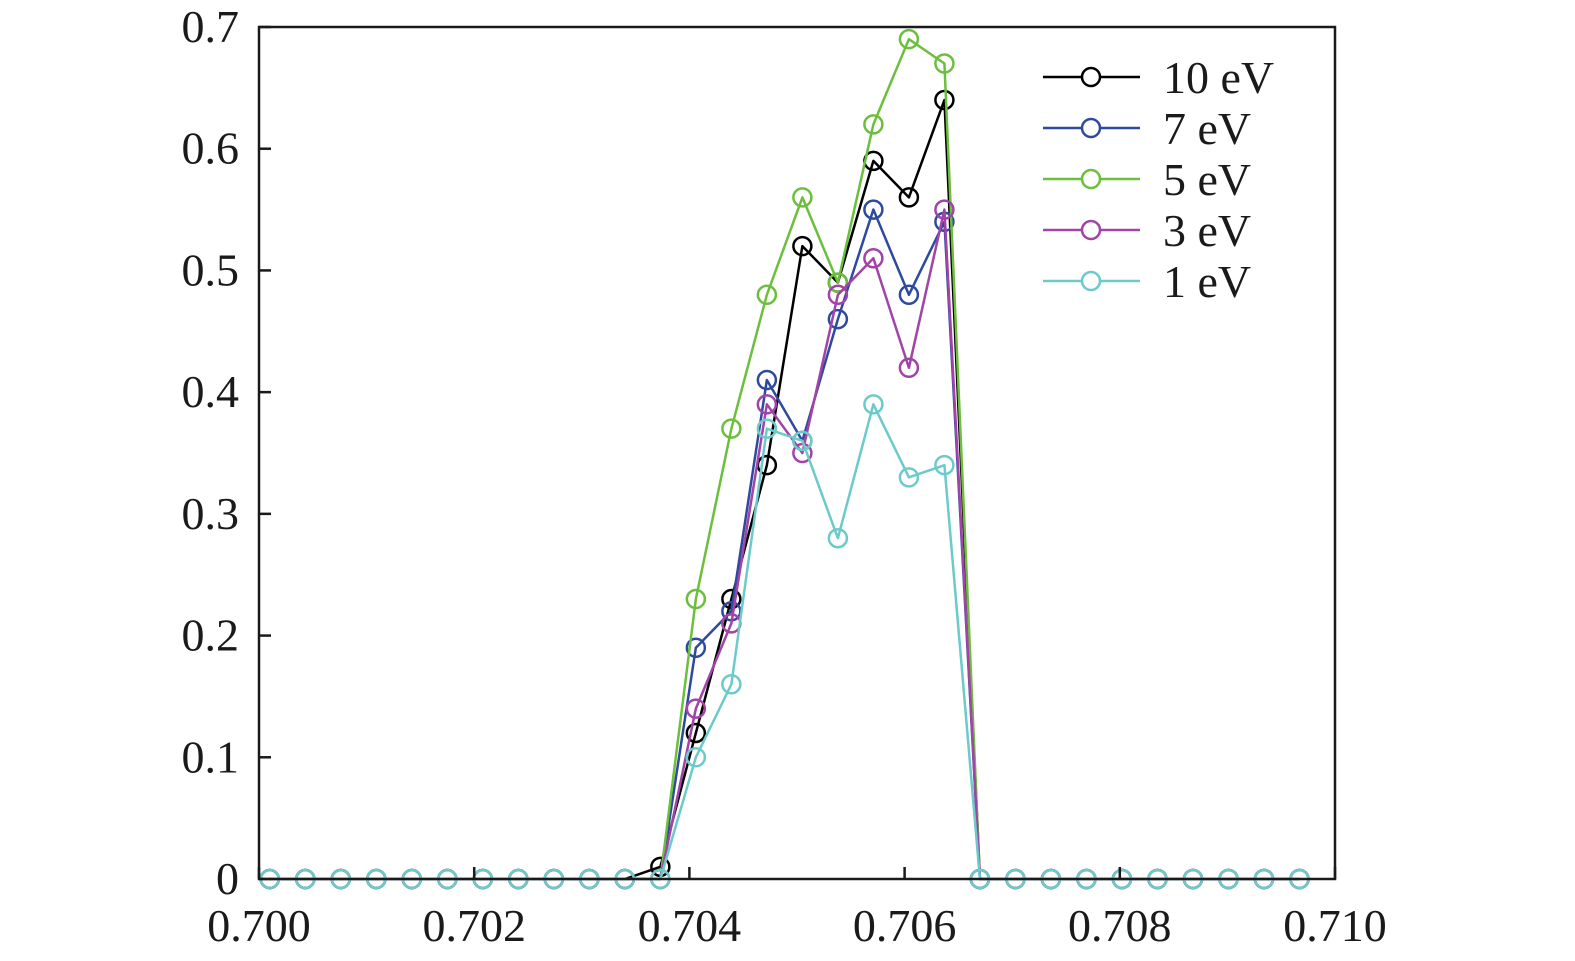 The image size is (1575, 961). Describe the element at coordinates (1147, 128) in the screenshot. I see `legend-item: 7 eV` at that location.